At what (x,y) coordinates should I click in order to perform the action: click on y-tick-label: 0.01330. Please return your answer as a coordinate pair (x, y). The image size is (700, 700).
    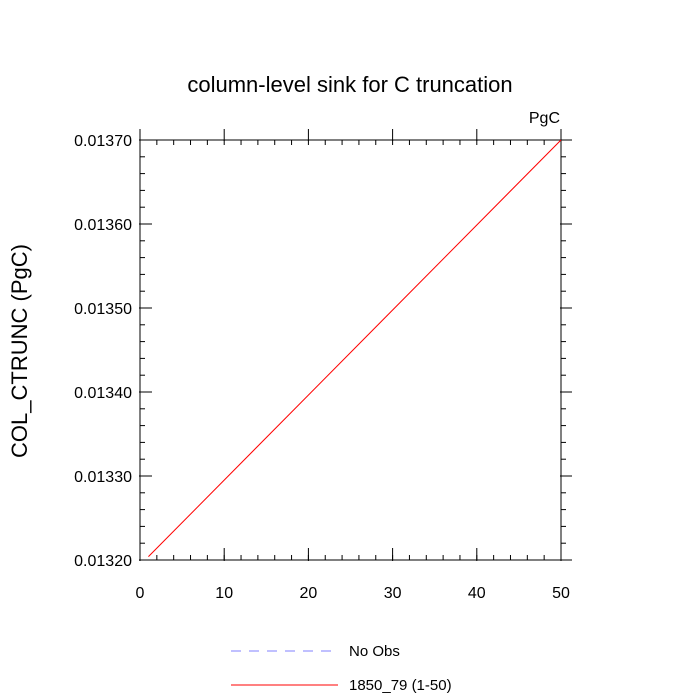
    Looking at the image, I should click on (103, 477).